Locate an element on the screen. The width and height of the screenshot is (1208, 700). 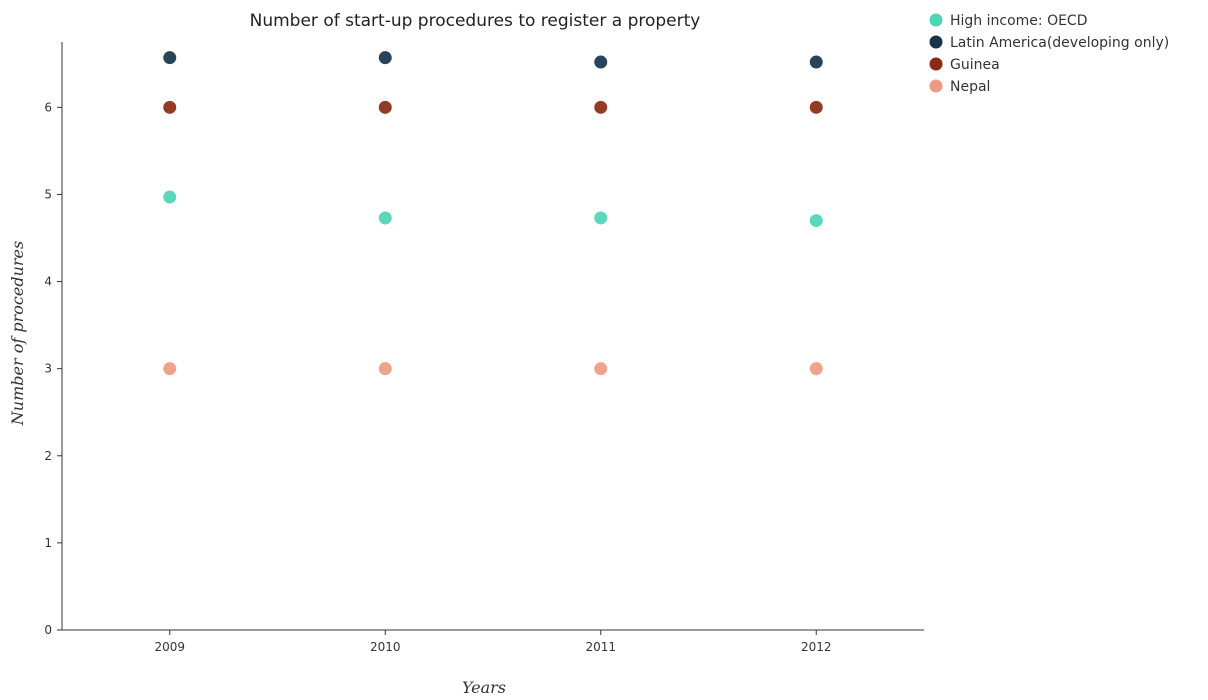
y-tick-label: 0 is located at coordinates (48, 630).